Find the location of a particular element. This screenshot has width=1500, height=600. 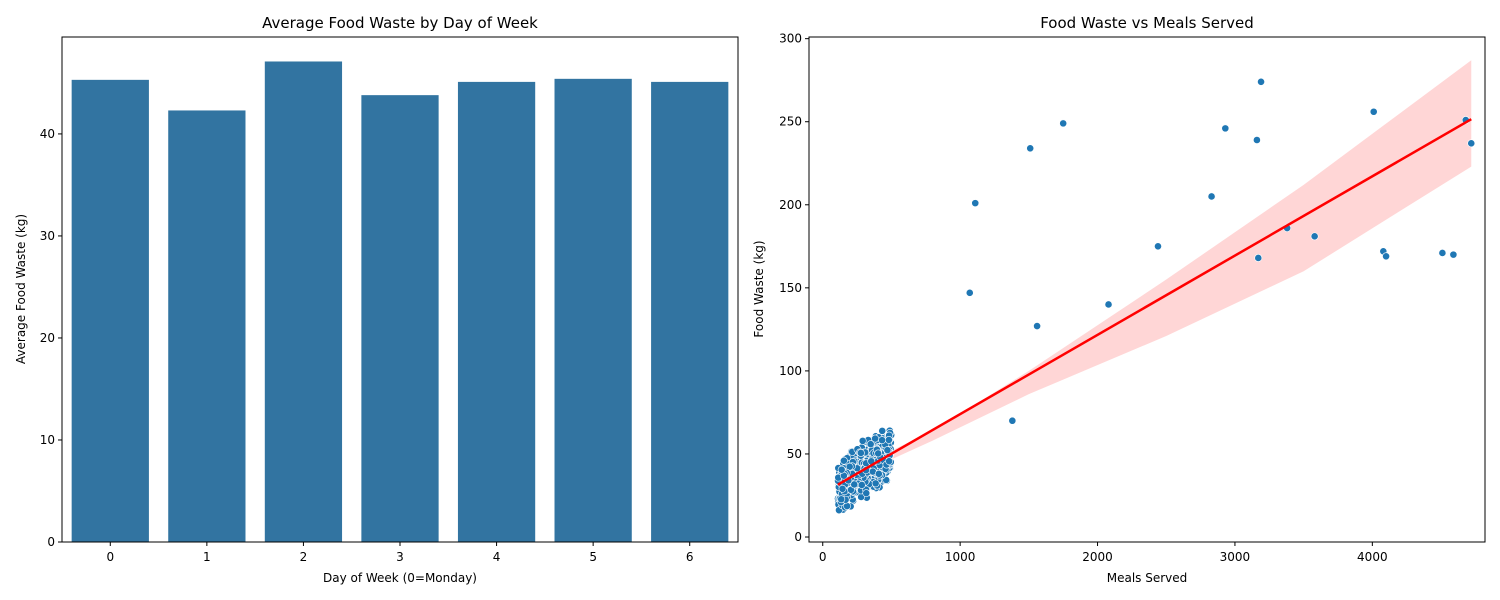

bar-y-axis-label: Average Food Waste (kg) is located at coordinates (21, 289).